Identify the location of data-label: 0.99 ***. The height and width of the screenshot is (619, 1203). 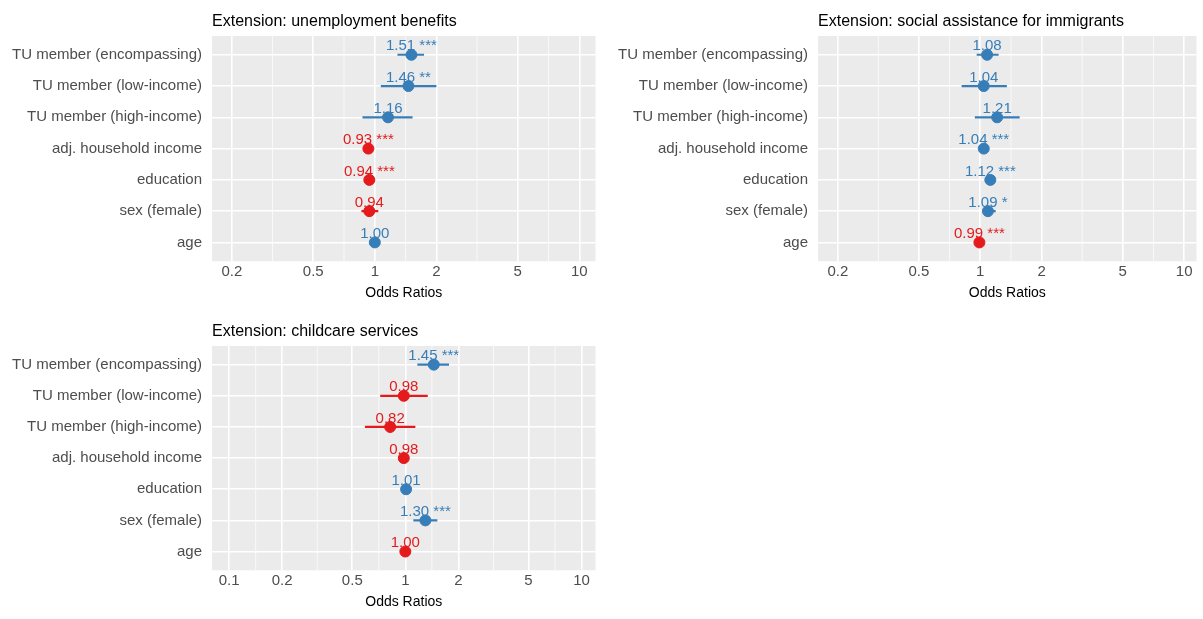
(979, 233).